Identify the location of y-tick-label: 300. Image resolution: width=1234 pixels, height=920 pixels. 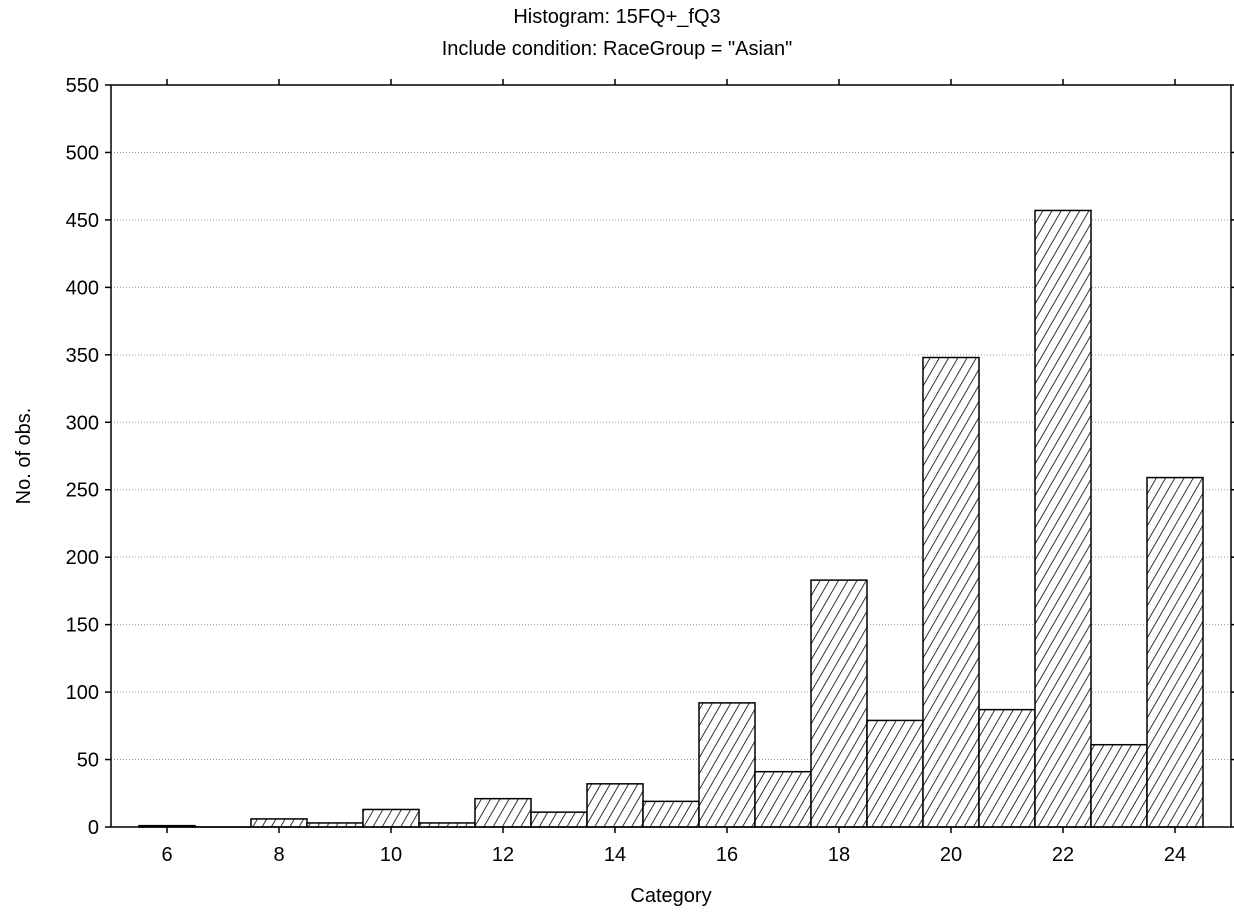
(82, 423).